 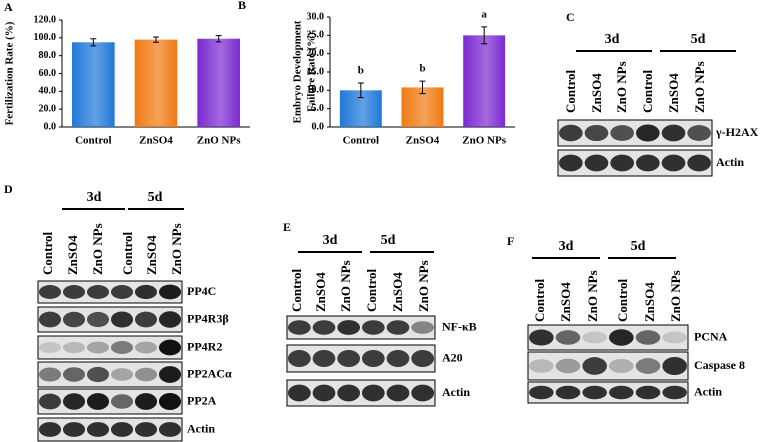 What do you see at coordinates (570, 17) in the screenshot?
I see `panel-letter: C` at bounding box center [570, 17].